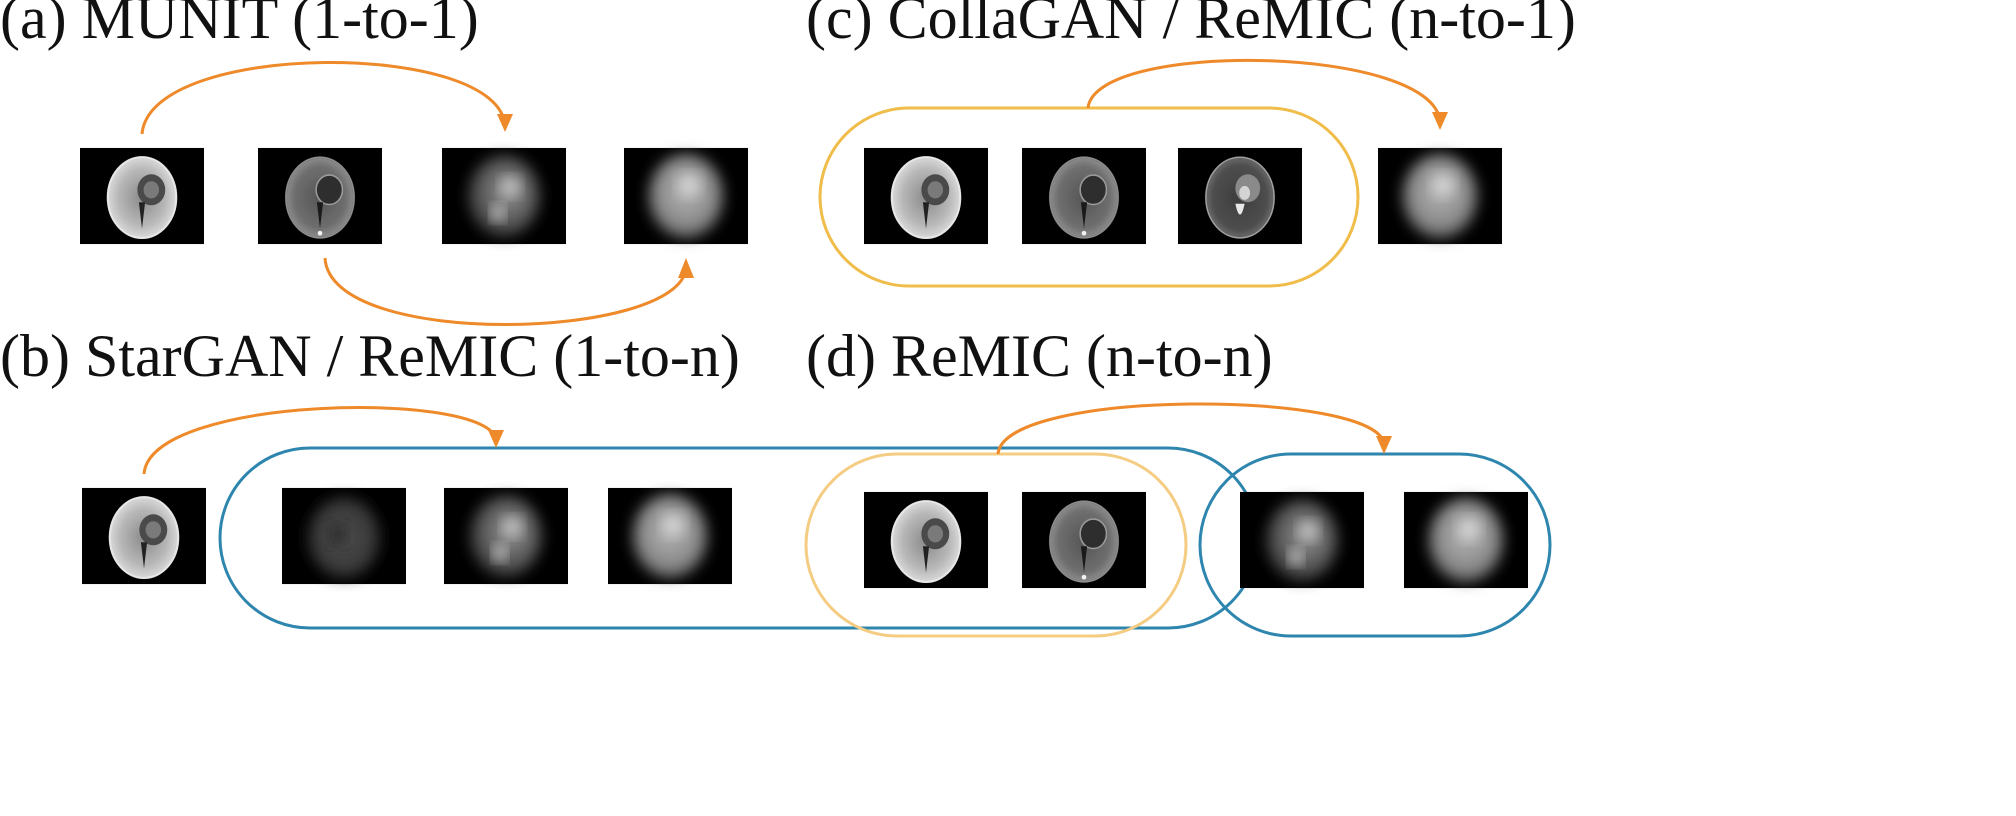 This screenshot has width=2016, height=816. What do you see at coordinates (1302, 540) in the screenshot?
I see `panel-d-output-t2-image` at bounding box center [1302, 540].